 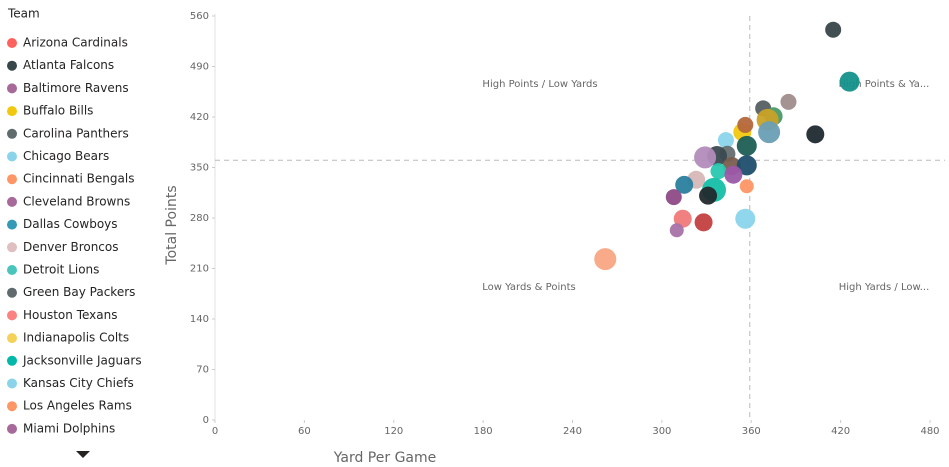 I want to click on quadrant-label: High Points / Low Yards, so click(x=539, y=84).